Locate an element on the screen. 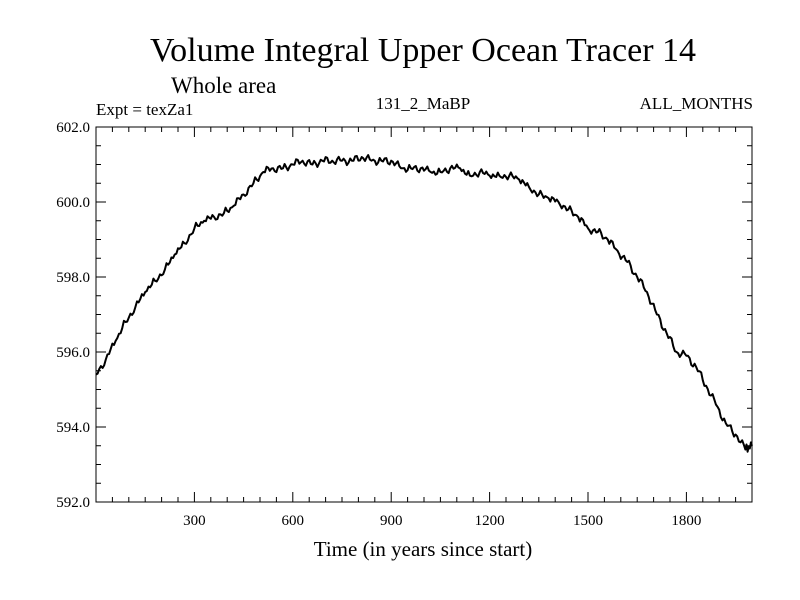 This screenshot has height=600, width=800. chart-title: Volume Integral Upper Ocean Tracer 14 is located at coordinates (423, 50).